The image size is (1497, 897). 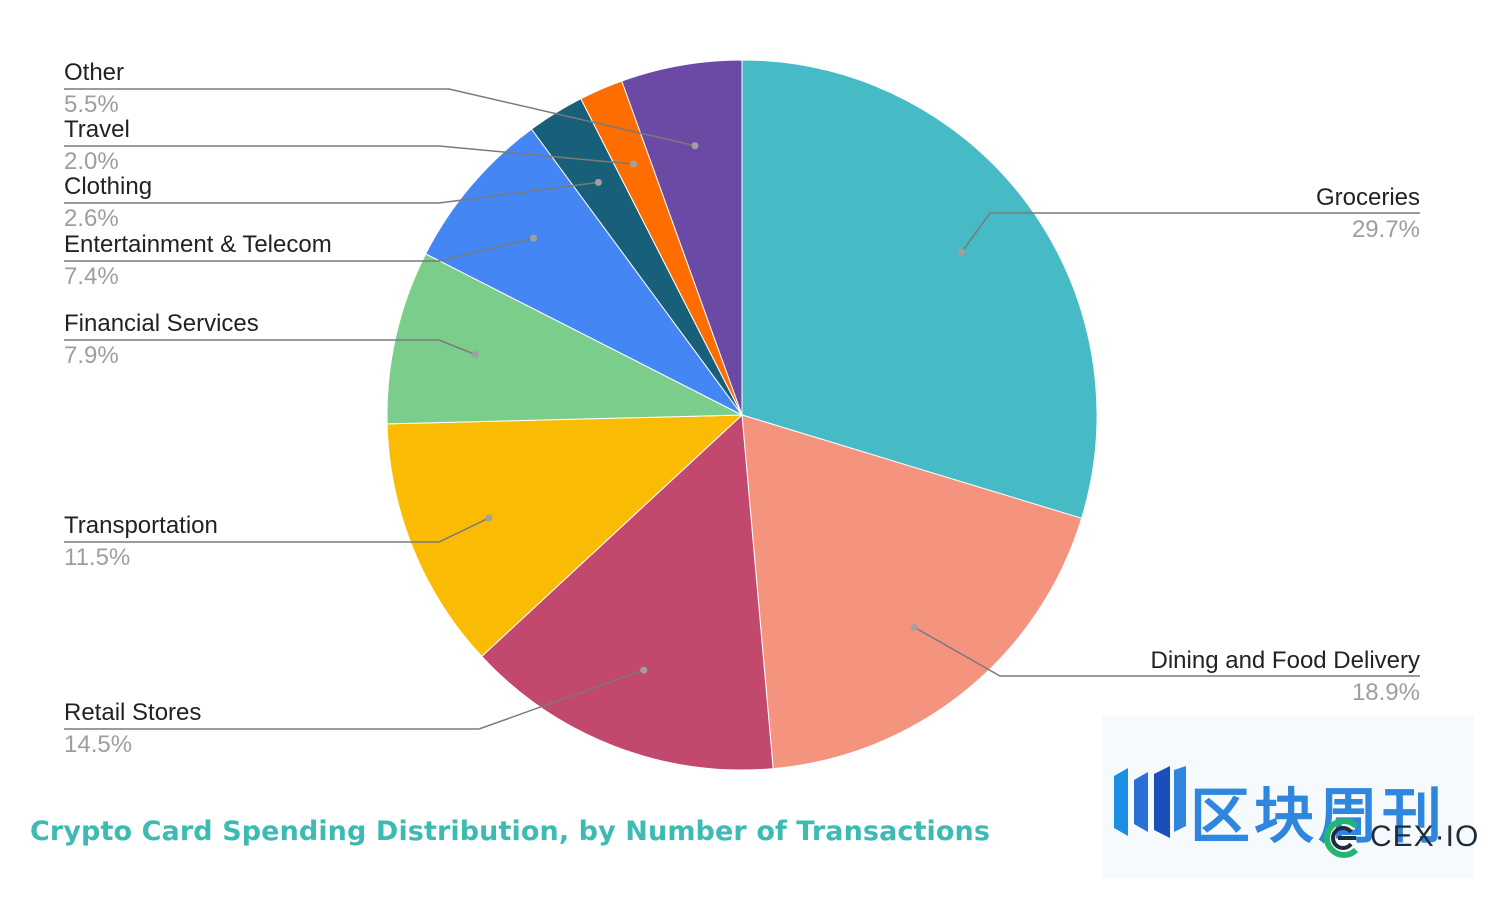 I want to click on slice-value-retail-stores: 14.5%, so click(x=98, y=744).